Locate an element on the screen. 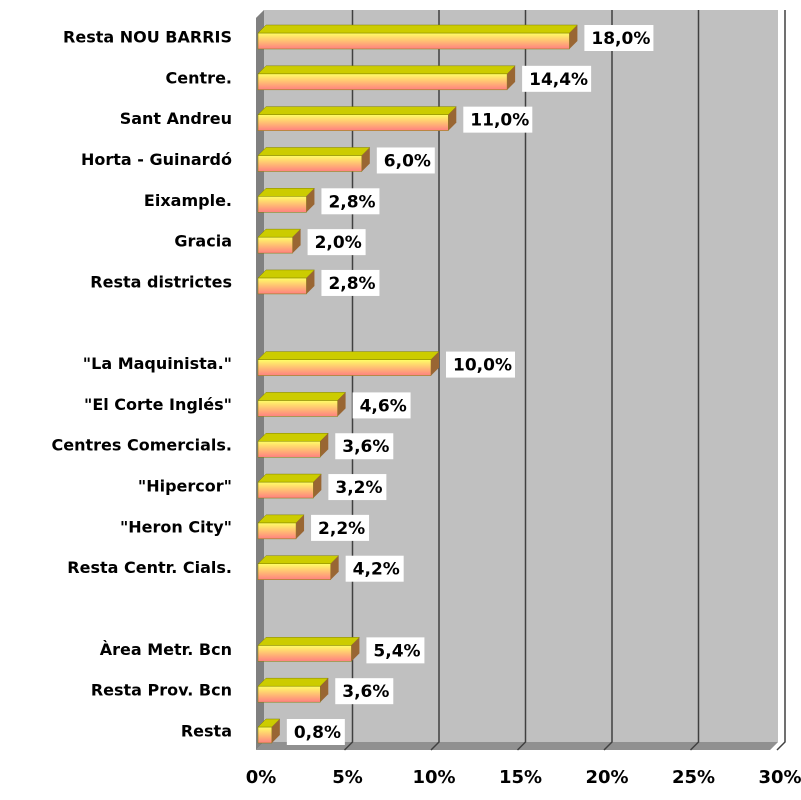 Image resolution: width=801 pixels, height=800 pixels. y-tick-label: "Hipercor" is located at coordinates (185, 486).